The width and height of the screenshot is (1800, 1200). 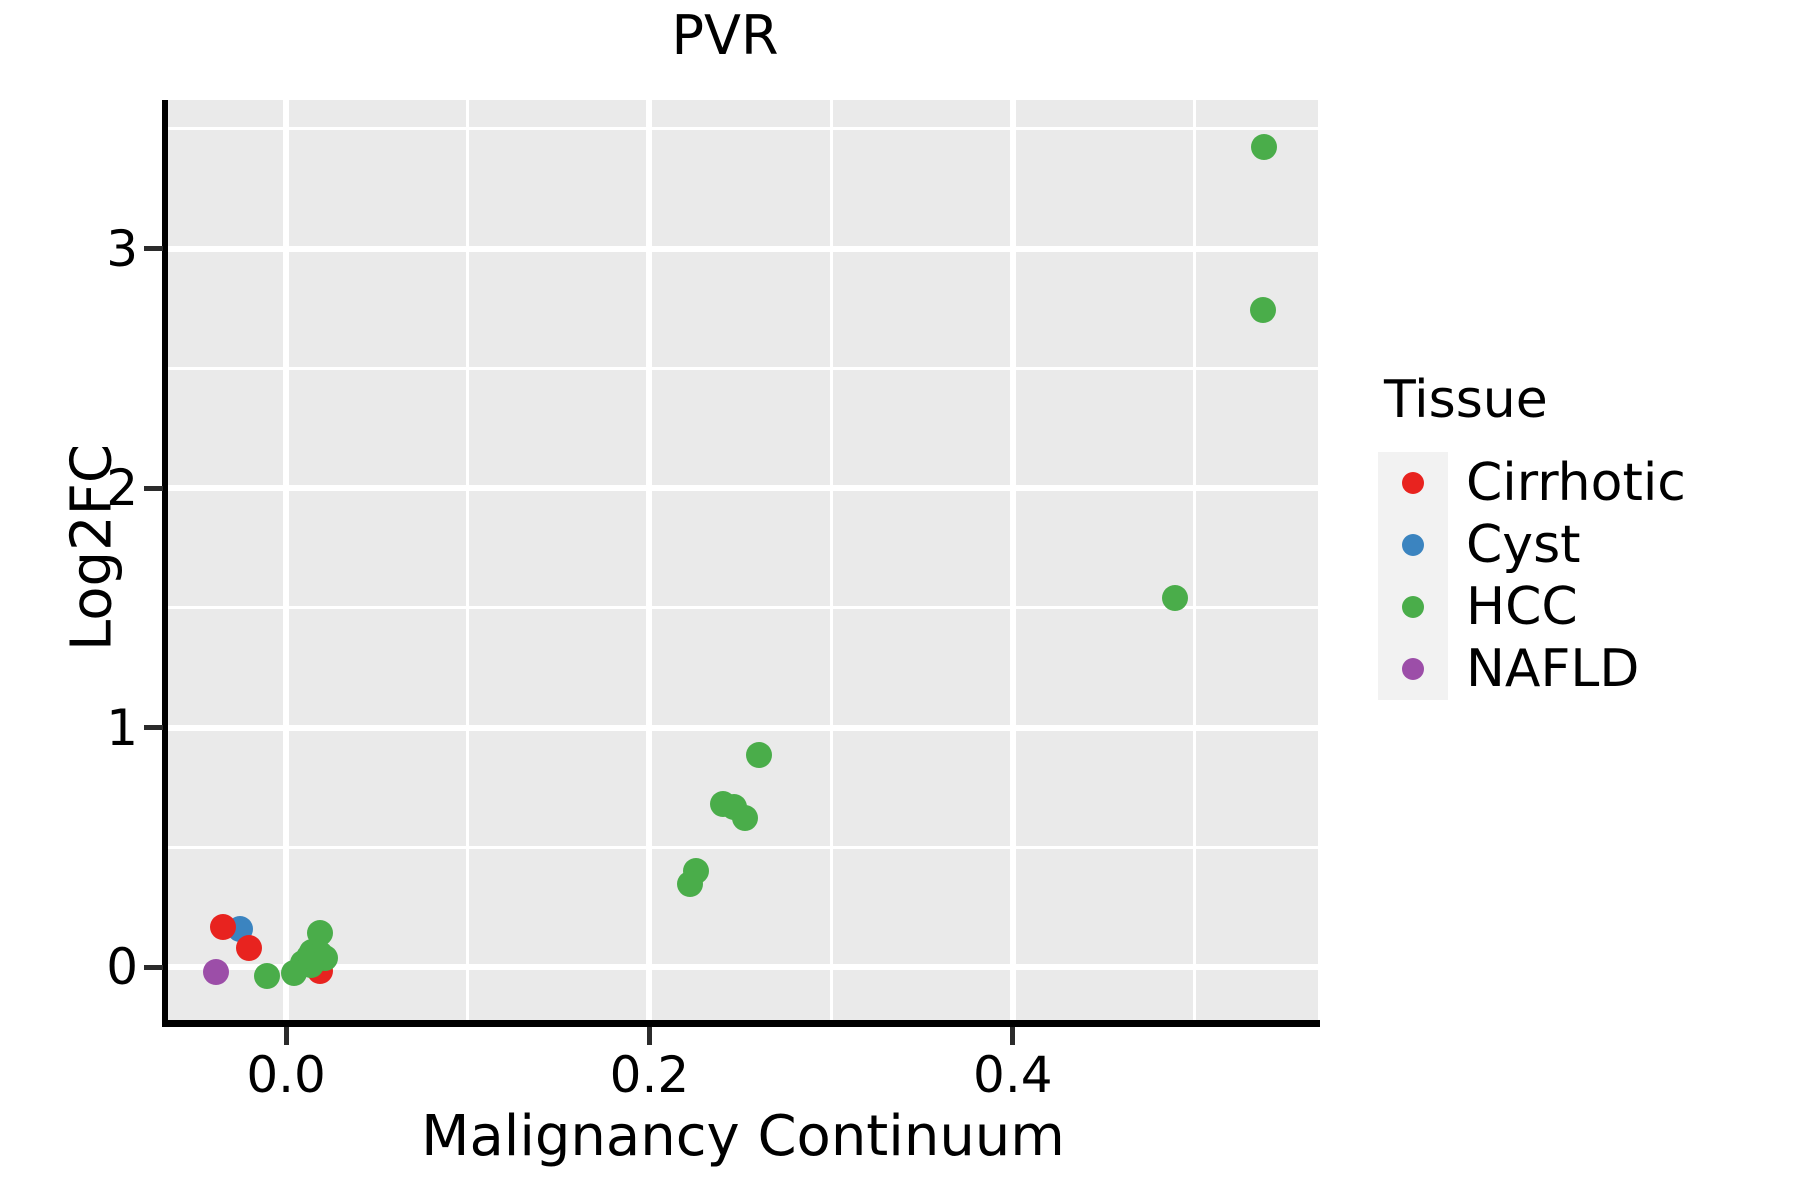 I want to click on y-tick-label: 3, so click(x=122, y=248).